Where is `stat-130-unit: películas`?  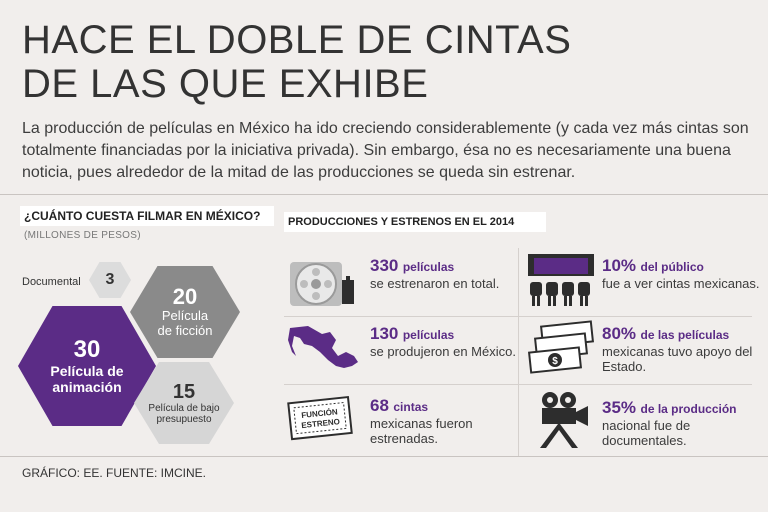
stat-130-unit: películas is located at coordinates (428, 335).